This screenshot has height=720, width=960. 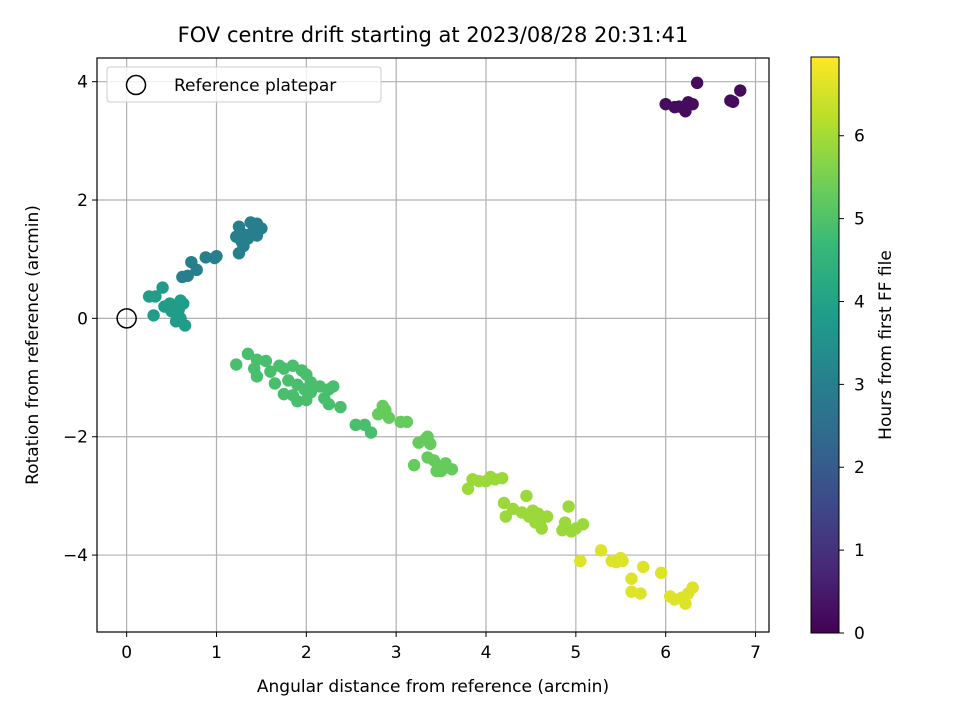 What do you see at coordinates (216, 653) in the screenshot?
I see `x-tick-label: 1` at bounding box center [216, 653].